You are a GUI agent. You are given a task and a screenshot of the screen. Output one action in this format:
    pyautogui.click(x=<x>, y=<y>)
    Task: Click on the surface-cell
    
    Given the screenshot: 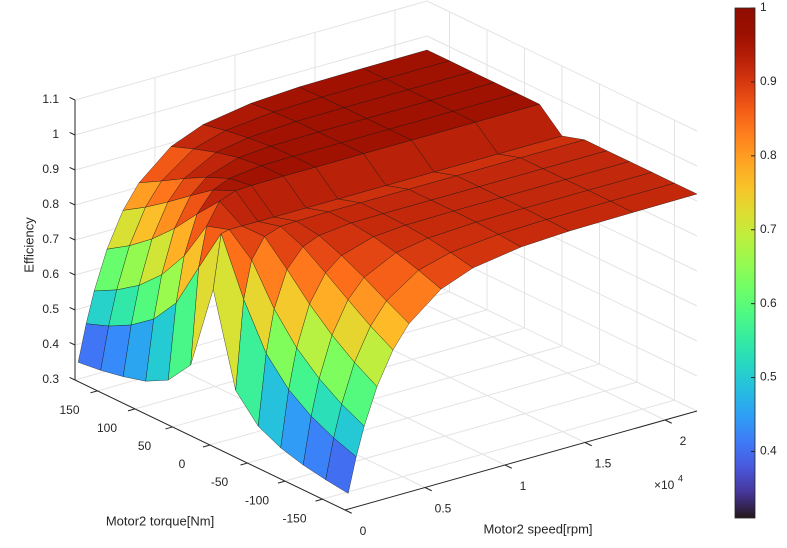 What is the action you would take?
    pyautogui.click(x=341, y=465)
    